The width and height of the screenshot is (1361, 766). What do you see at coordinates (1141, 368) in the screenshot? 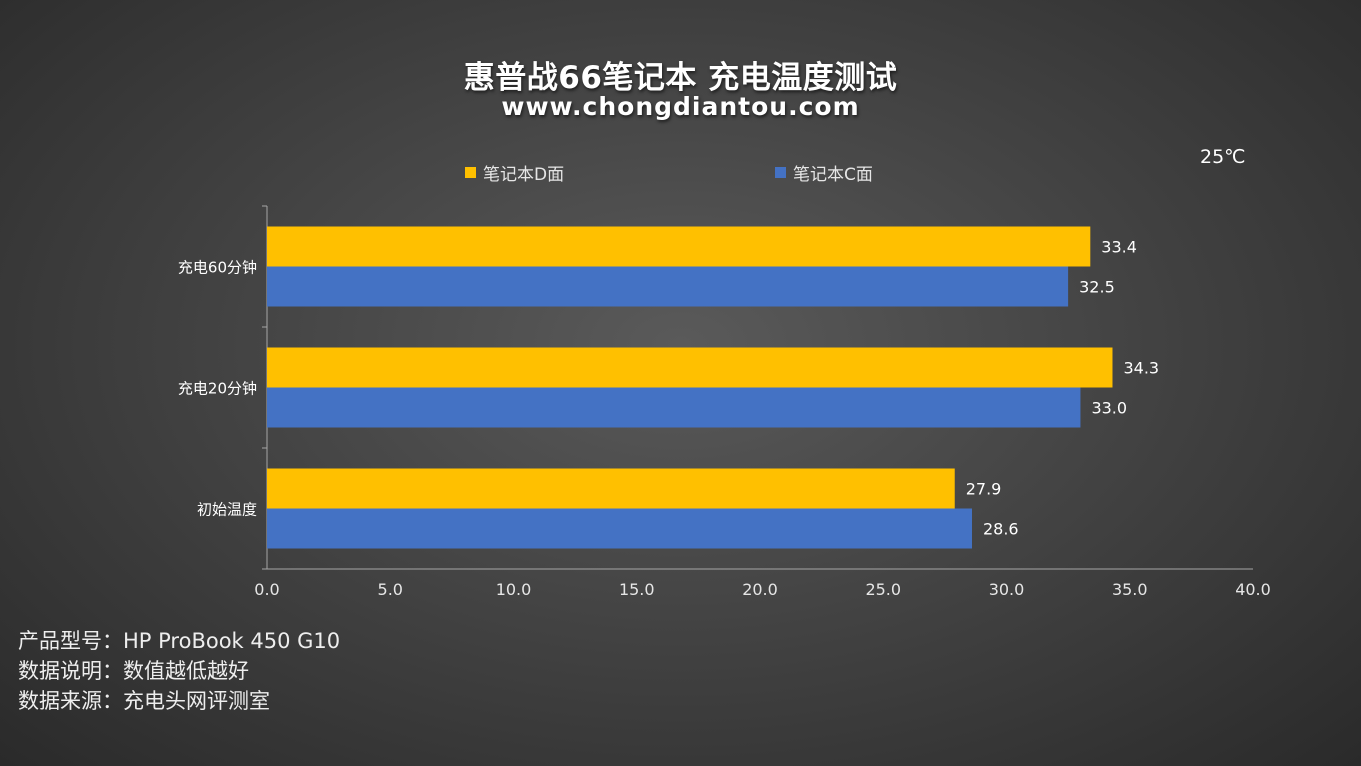
I see `data-label-d: 34.3` at bounding box center [1141, 368].